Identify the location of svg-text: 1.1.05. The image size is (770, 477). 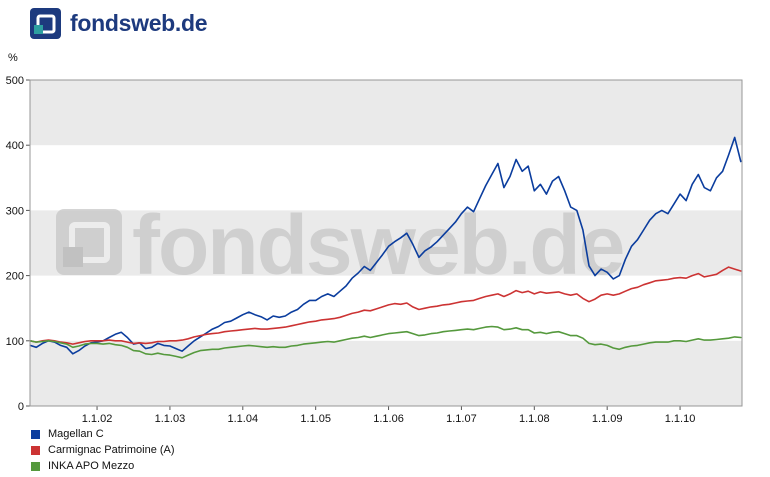
(315, 419).